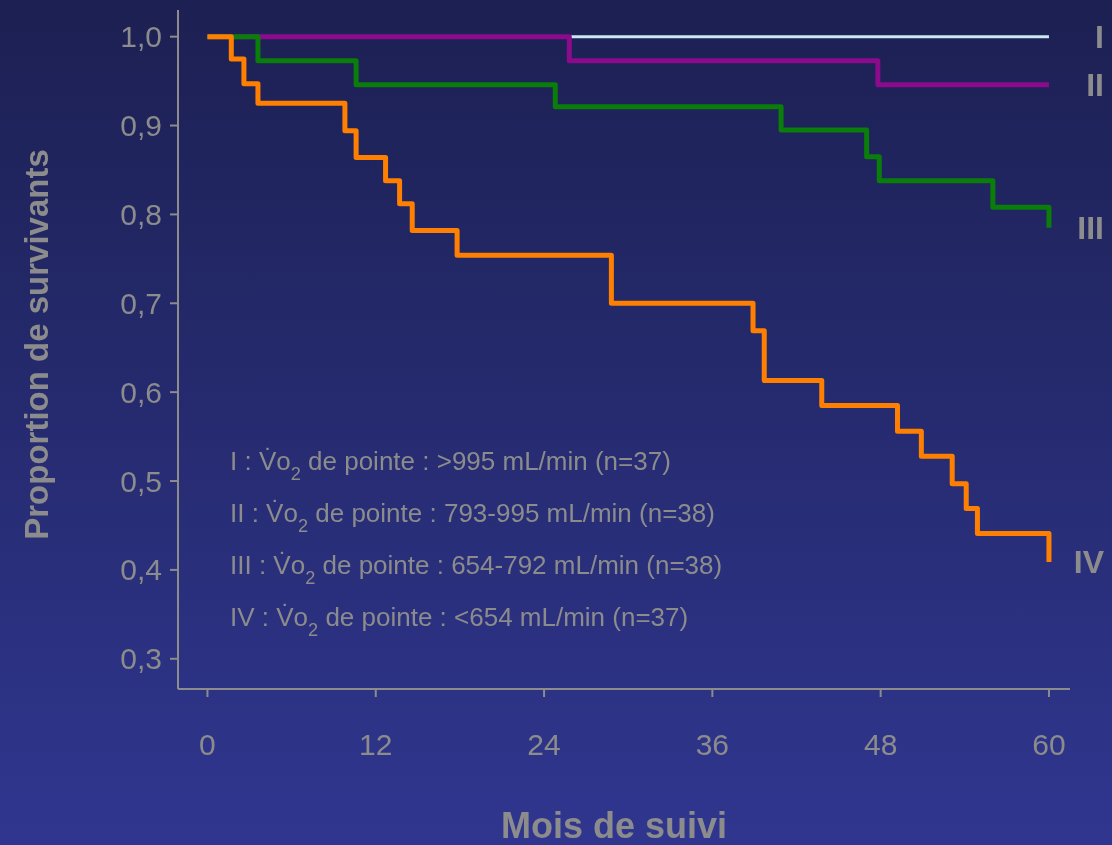  Describe the element at coordinates (712, 744) in the screenshot. I see `x-tick-label: 36` at that location.